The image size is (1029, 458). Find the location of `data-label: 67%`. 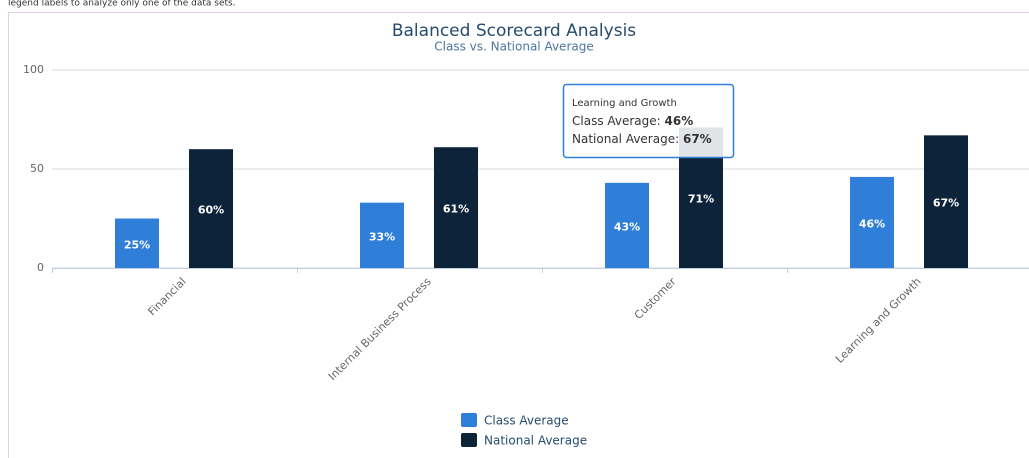

data-label: 67% is located at coordinates (946, 203).